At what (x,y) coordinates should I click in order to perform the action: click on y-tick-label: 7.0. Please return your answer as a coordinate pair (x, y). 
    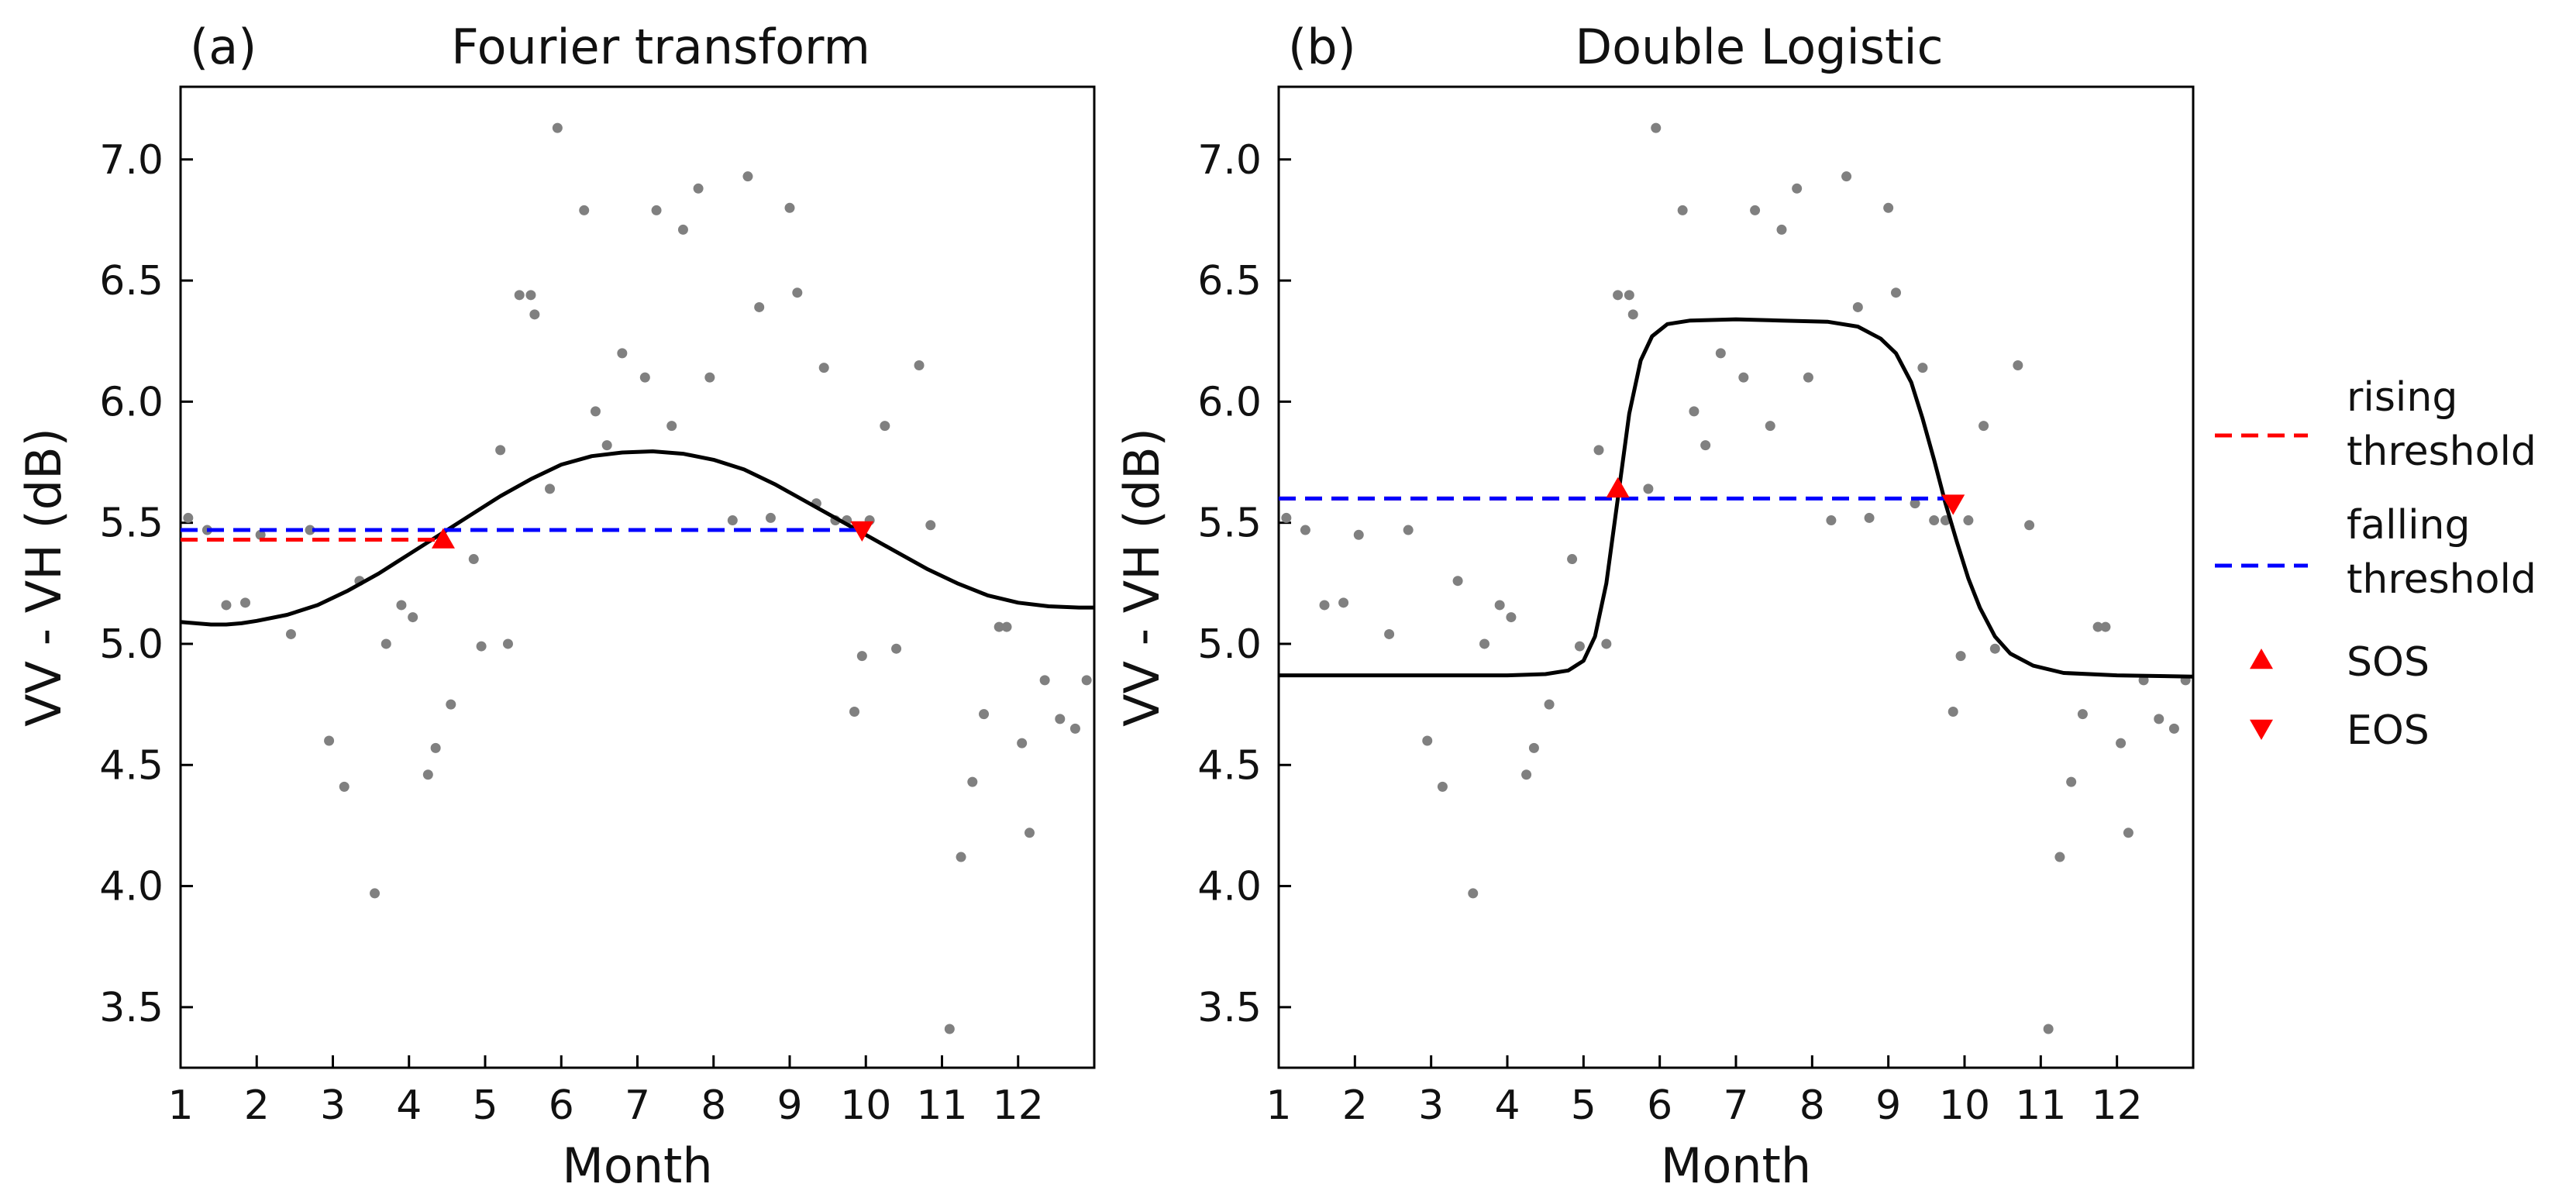
    Looking at the image, I should click on (131, 160).